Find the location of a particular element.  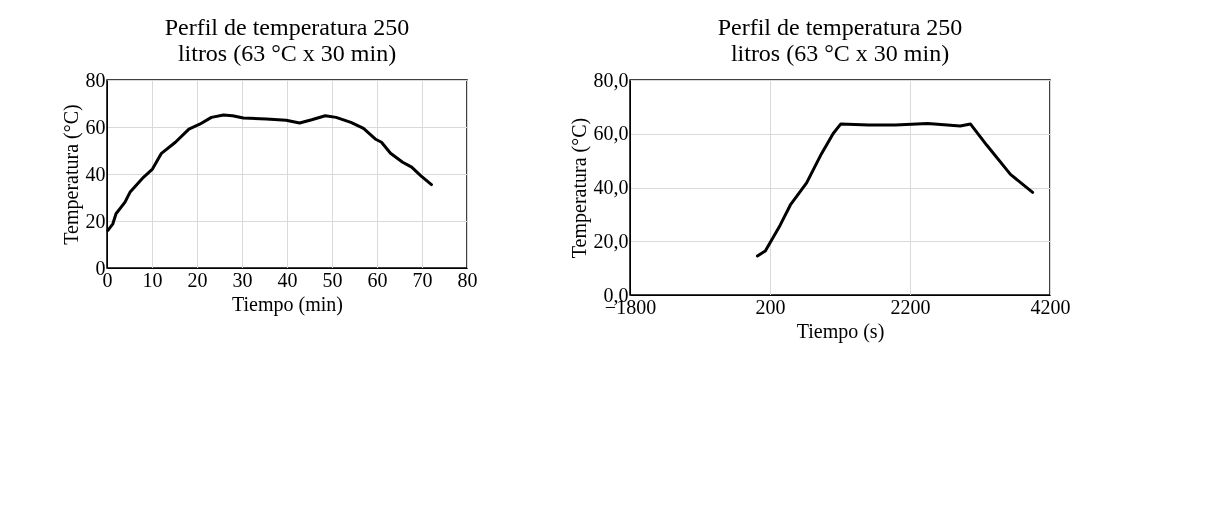

x-axis-title: Tiempo (s) is located at coordinates (840, 331).